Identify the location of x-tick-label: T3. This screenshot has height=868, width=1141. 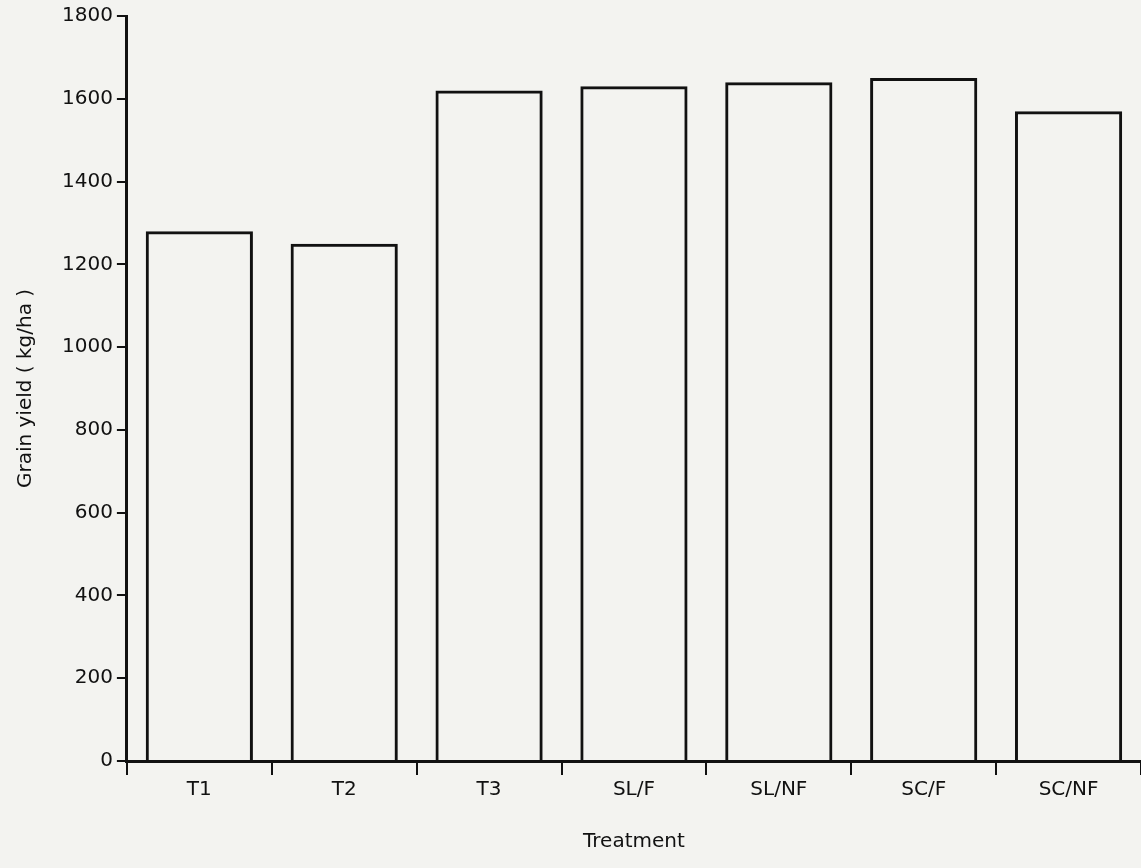
(488, 788).